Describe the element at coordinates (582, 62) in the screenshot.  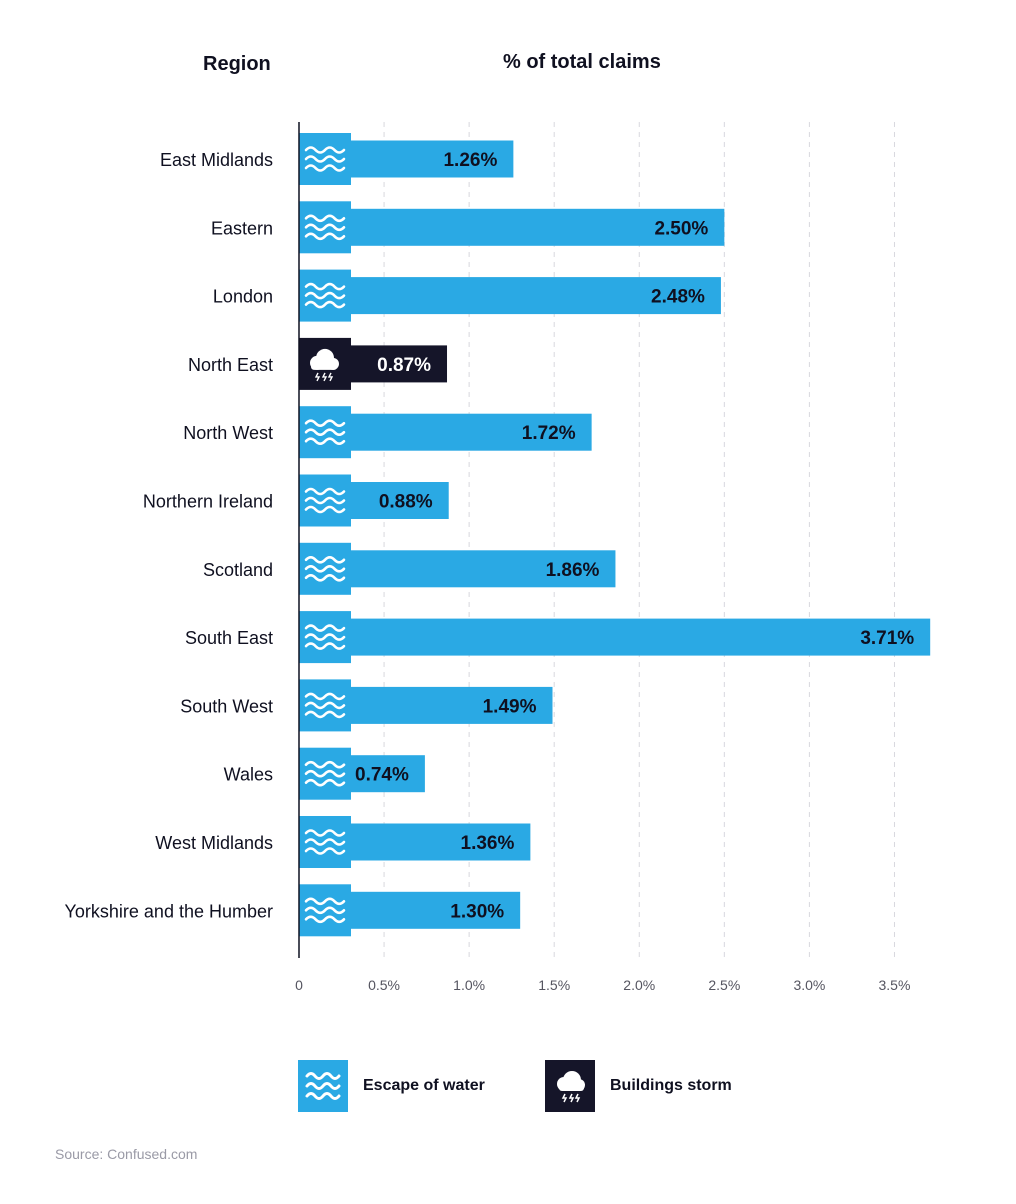
I see `claims-column-header: % of total claims` at that location.